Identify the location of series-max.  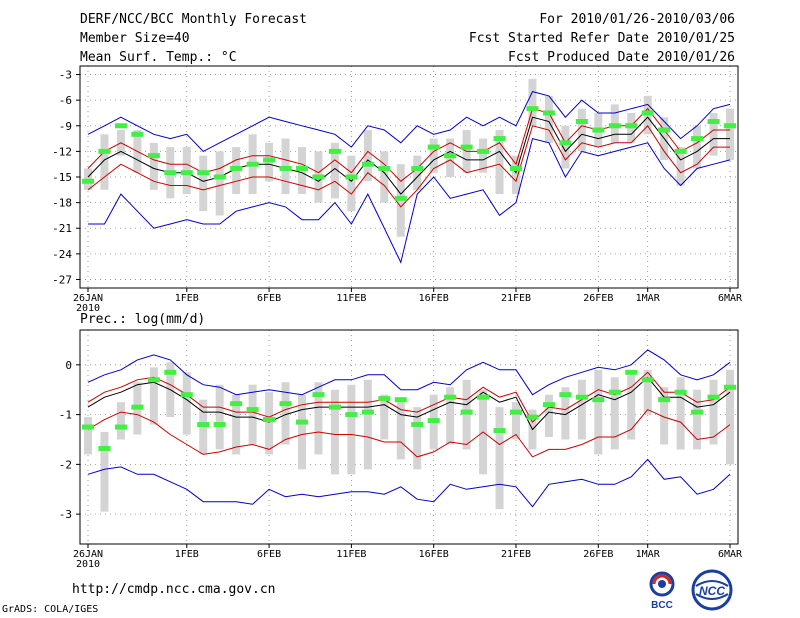
(409, 372).